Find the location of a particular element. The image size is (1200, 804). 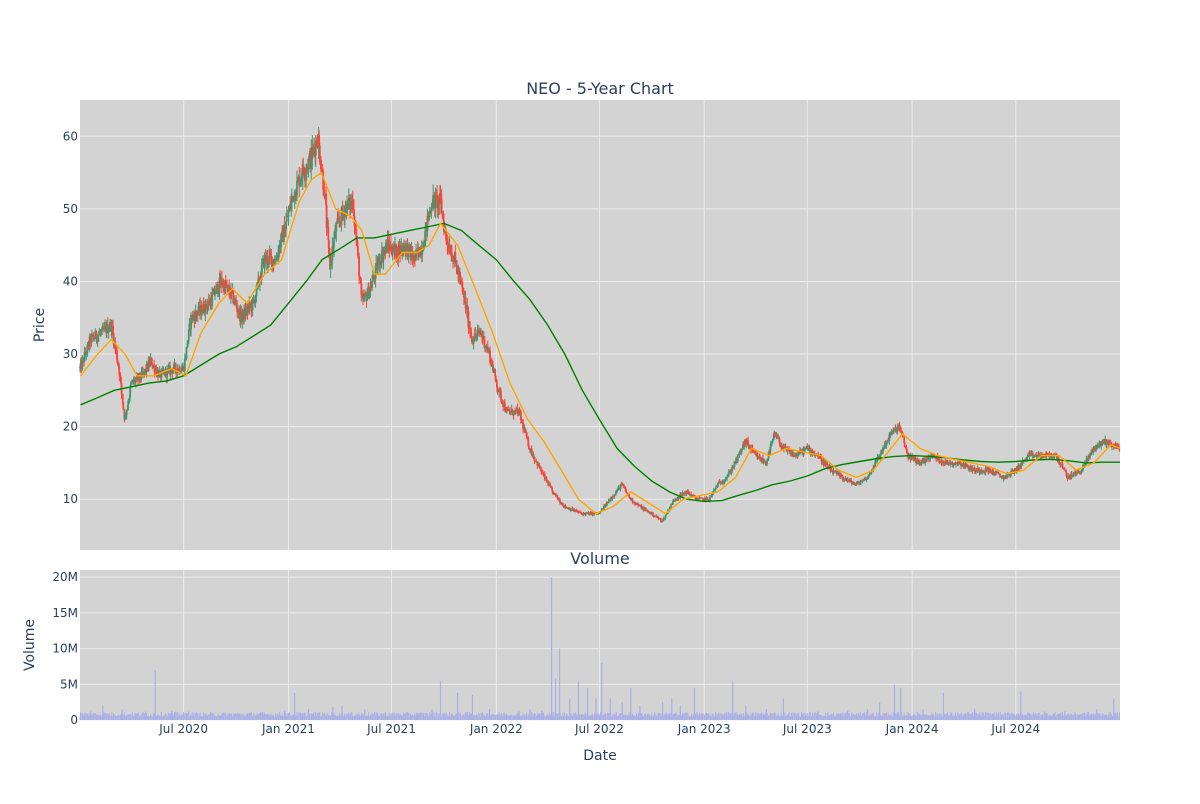

volume-chart-title: Volume is located at coordinates (600, 558).